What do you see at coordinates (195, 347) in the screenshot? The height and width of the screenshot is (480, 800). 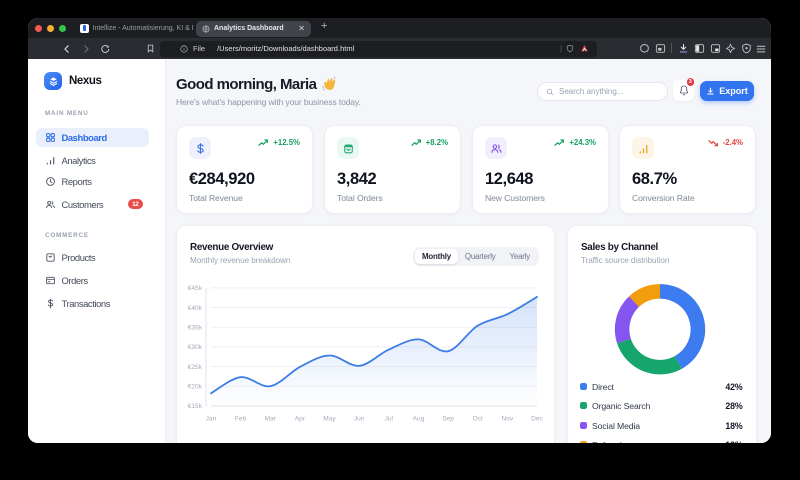 I see `svg-text: €30k` at bounding box center [195, 347].